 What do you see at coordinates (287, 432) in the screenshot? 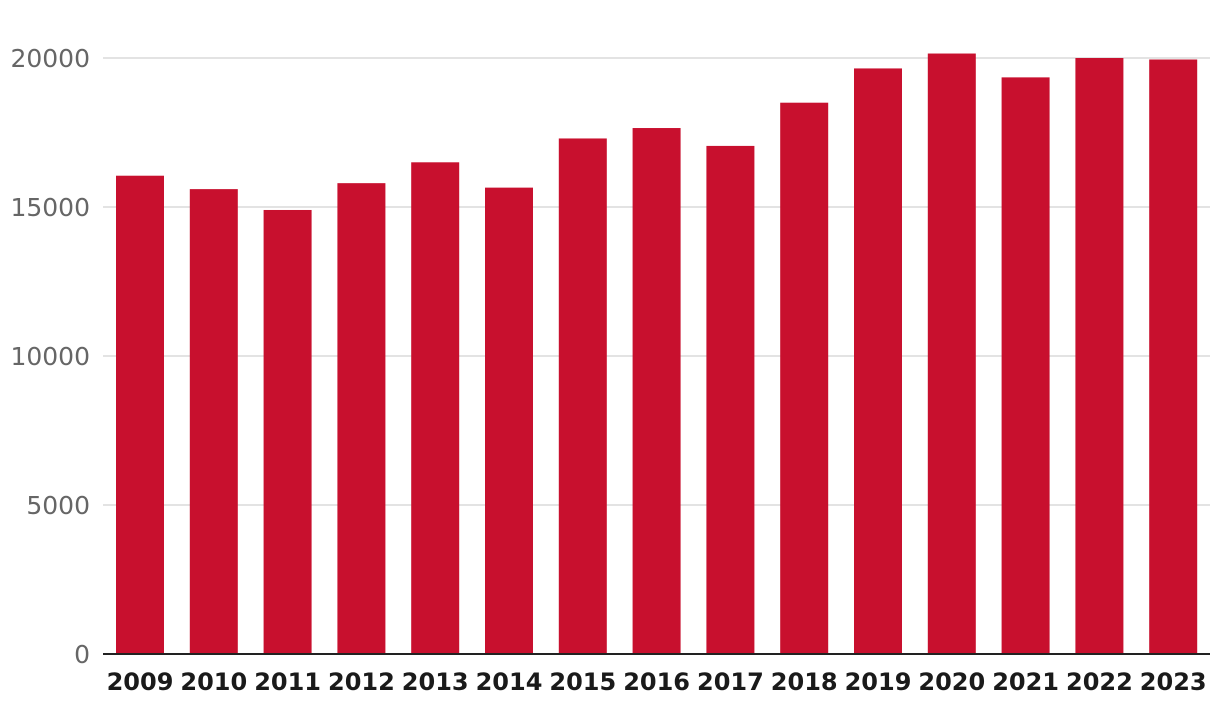
I see `bar-2011` at bounding box center [287, 432].